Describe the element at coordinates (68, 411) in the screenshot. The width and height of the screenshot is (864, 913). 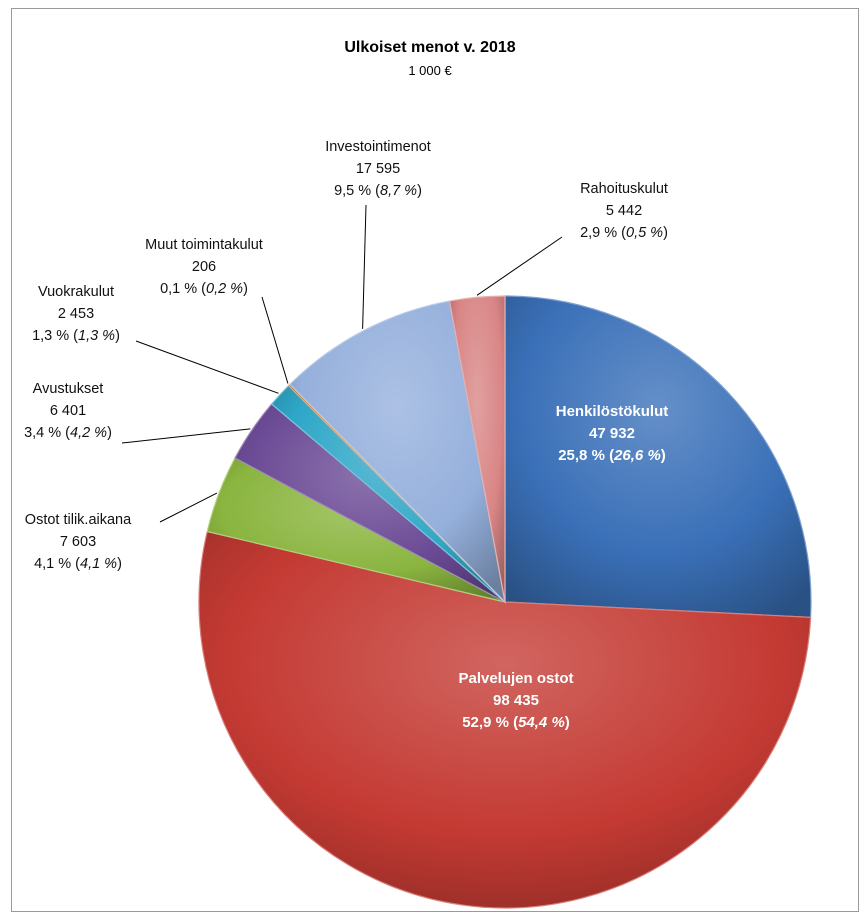
I see `slice-label-value-avustukset: 6 401` at that location.